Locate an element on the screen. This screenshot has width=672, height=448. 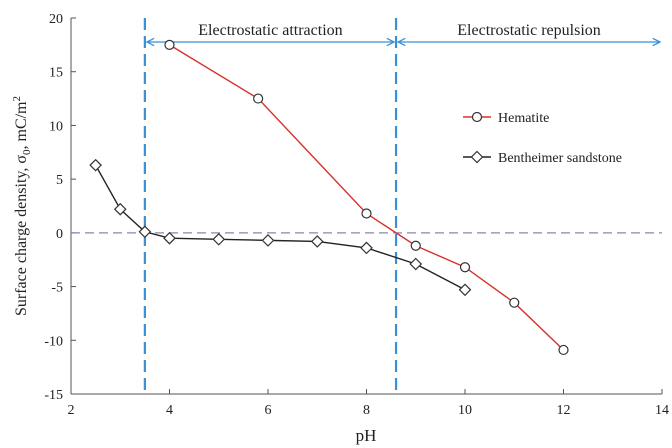
y-axis-label: Surface charge density, σ0, mC/m2 is located at coordinates (22, 206).